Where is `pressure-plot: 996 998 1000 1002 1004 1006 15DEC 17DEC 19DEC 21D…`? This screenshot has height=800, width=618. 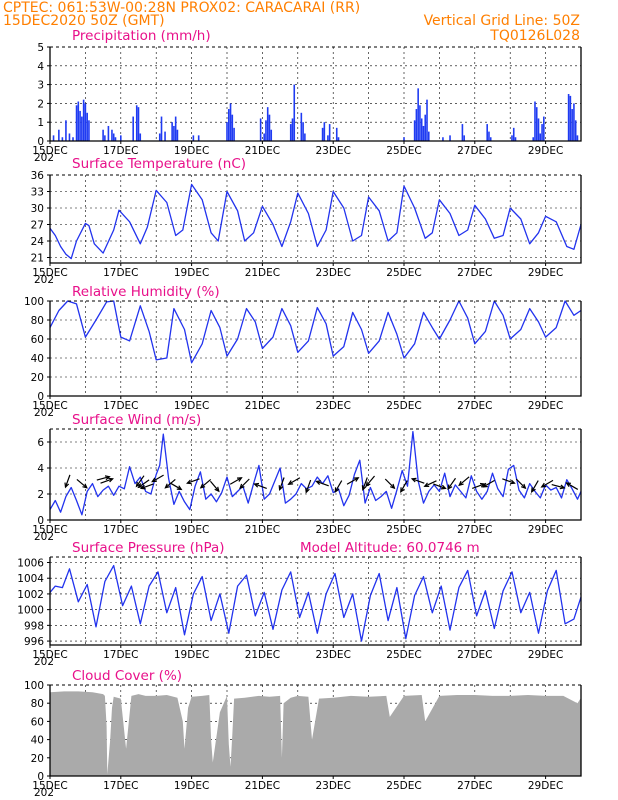 pressure-plot: 996 998 1000 1002 1004 1006 15DEC 17DEC 19DEC 21D… is located at coordinates (299, 612).